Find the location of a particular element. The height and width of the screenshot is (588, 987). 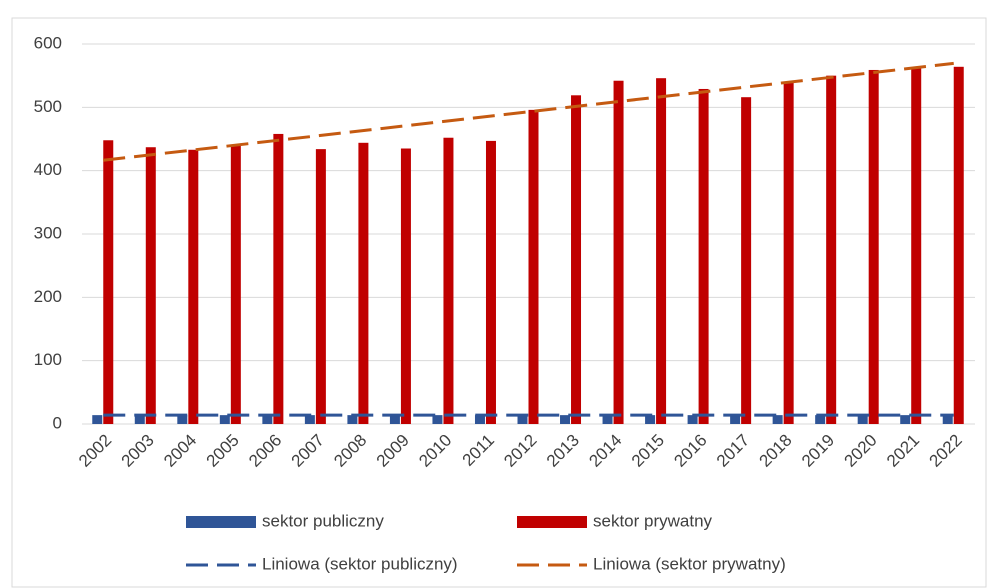

x-tick-label: 2016 is located at coordinates (690, 451).